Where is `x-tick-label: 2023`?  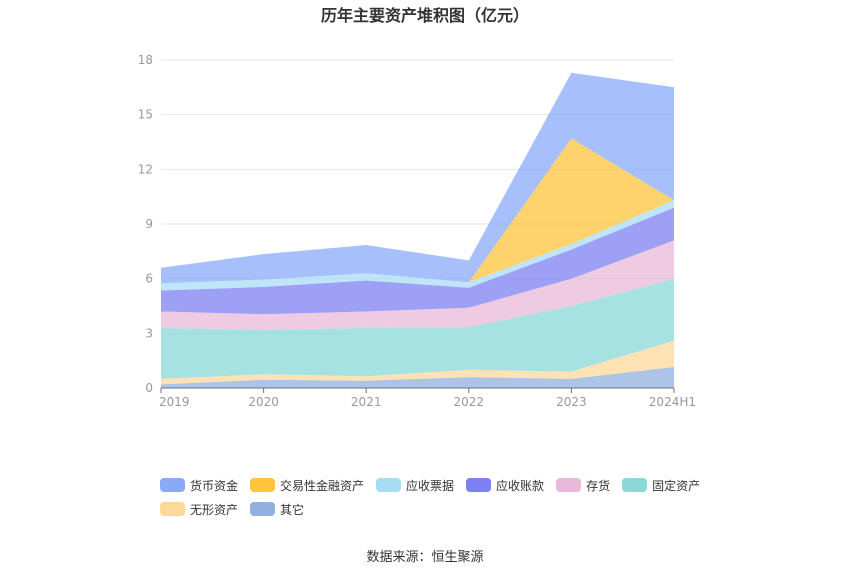
x-tick-label: 2023 is located at coordinates (571, 402).